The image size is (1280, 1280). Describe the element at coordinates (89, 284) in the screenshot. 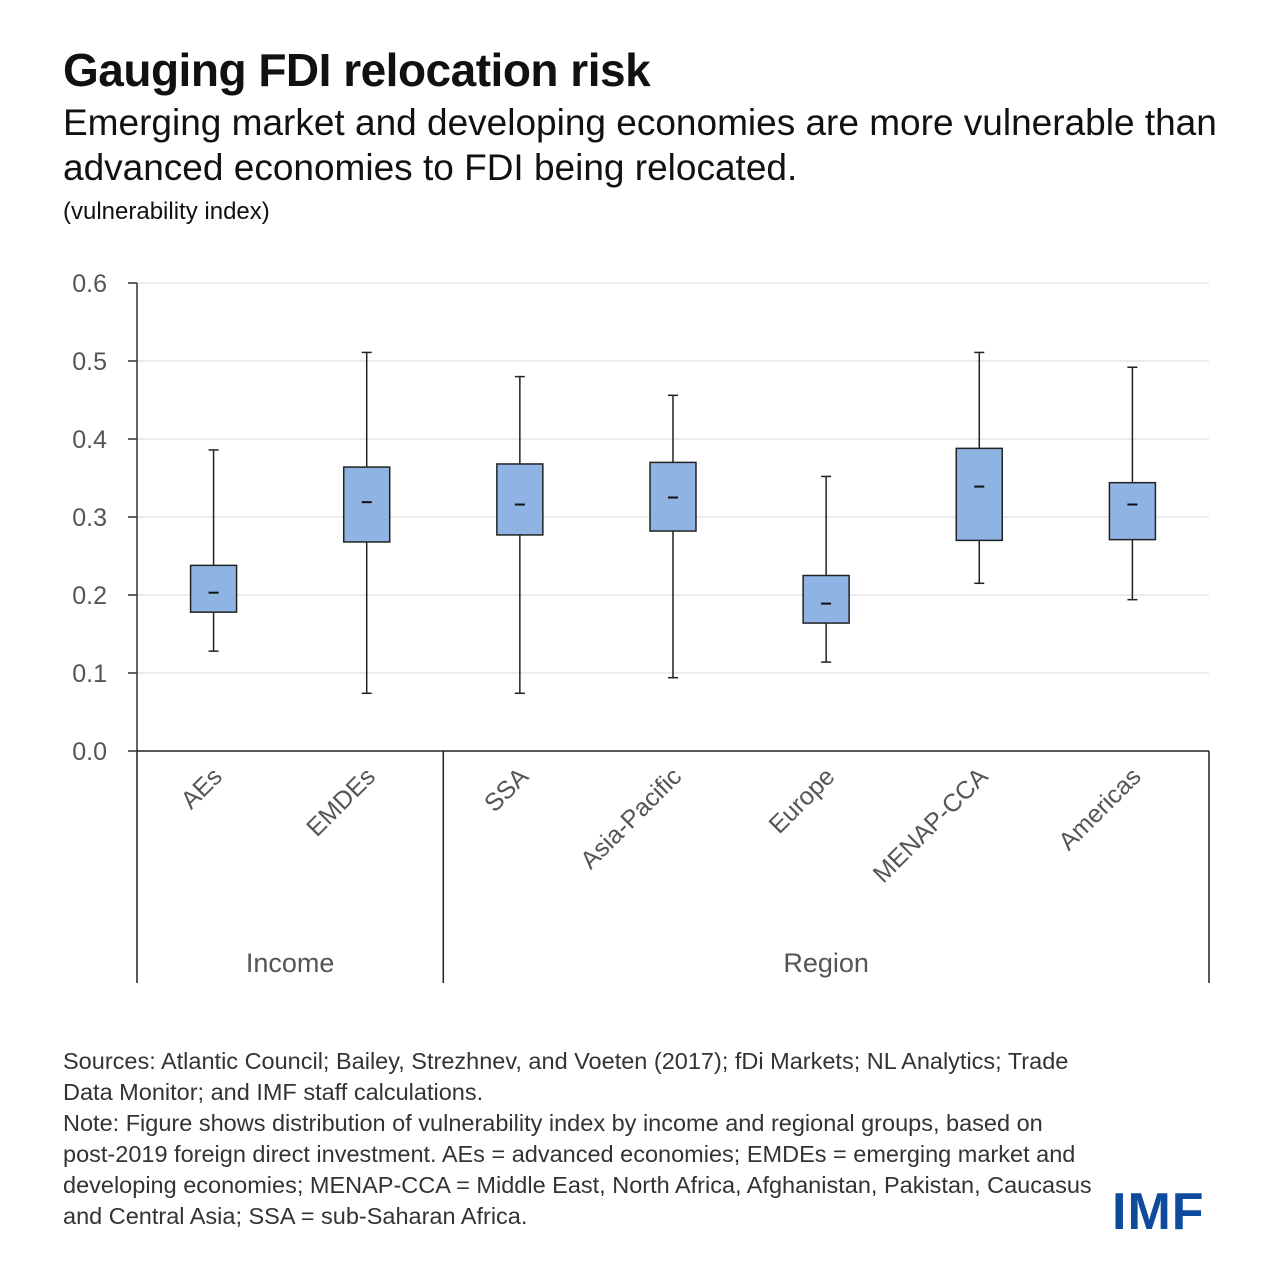

I see `y-tick-label: 0.6` at that location.